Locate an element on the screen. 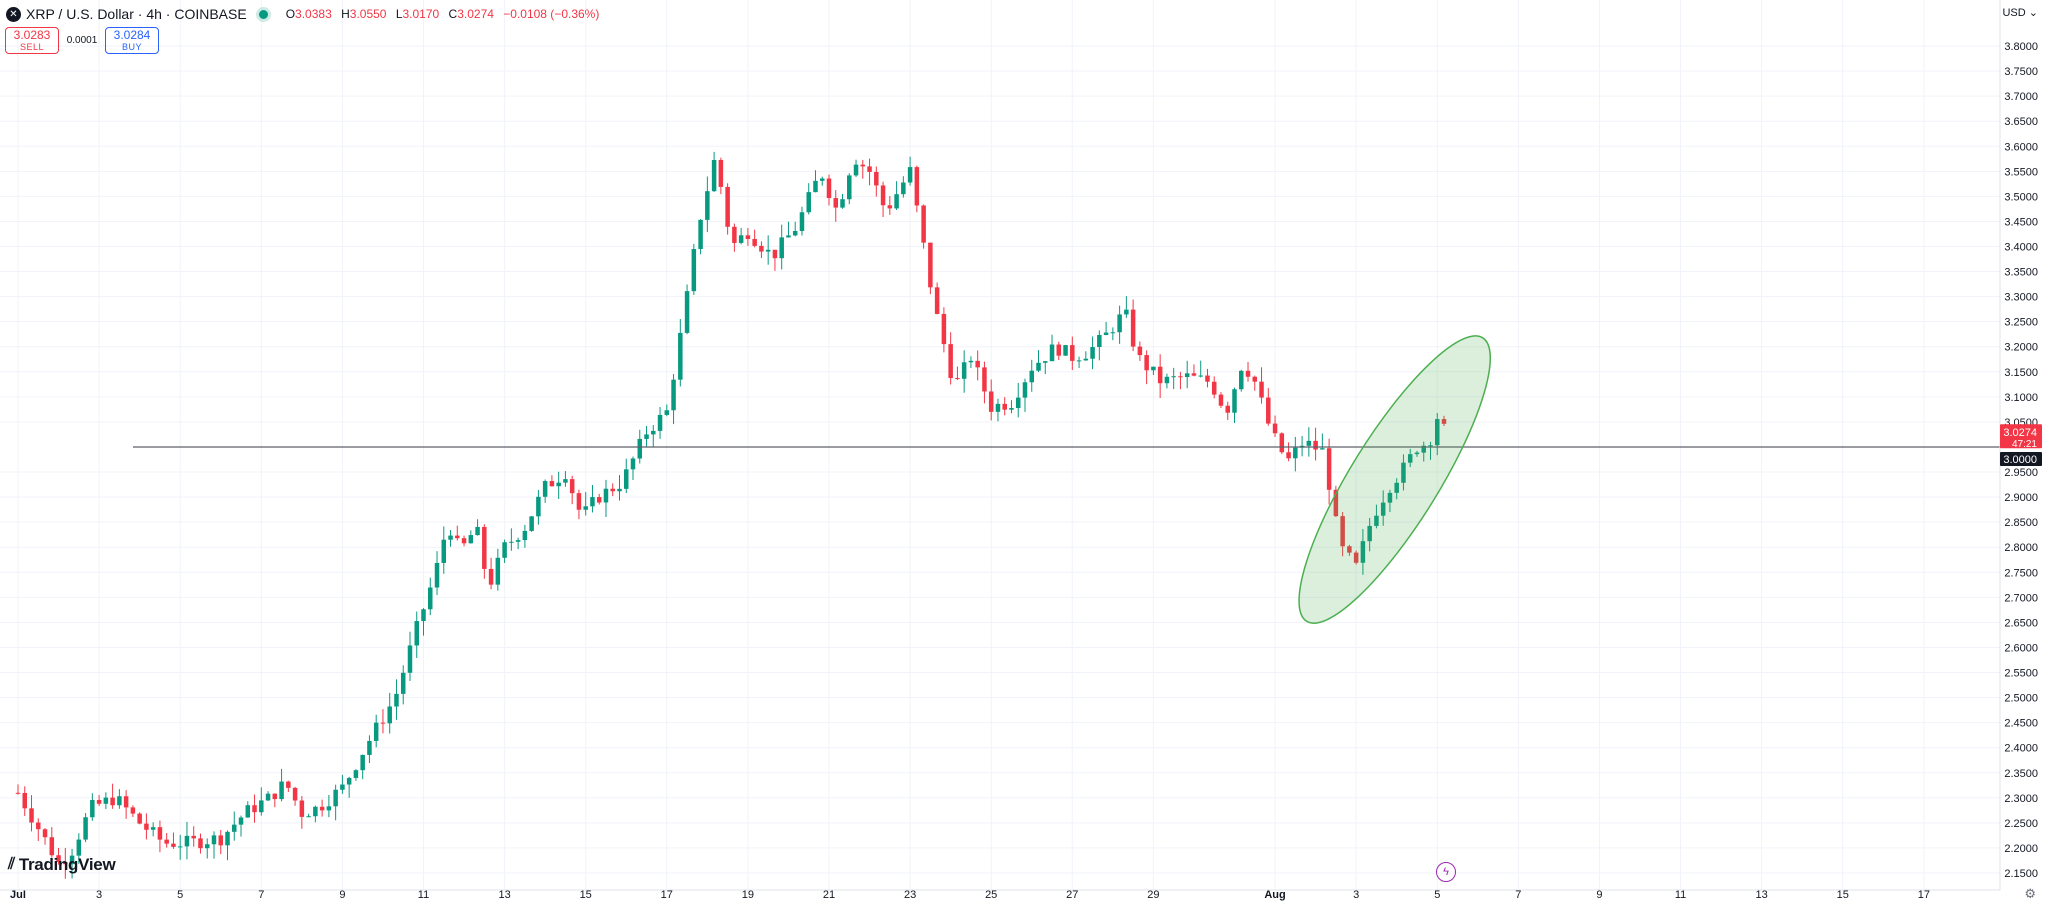 This screenshot has height=905, width=2048. price-tick-label: 2.5000 is located at coordinates (2021, 699).